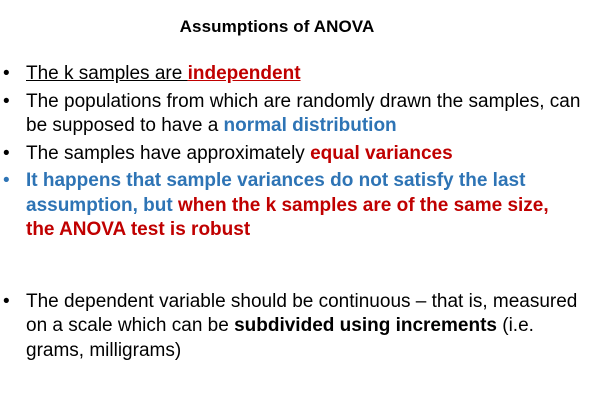  Describe the element at coordinates (277, 26) in the screenshot. I see `slide-title: Assumptions of ANOVA` at that location.